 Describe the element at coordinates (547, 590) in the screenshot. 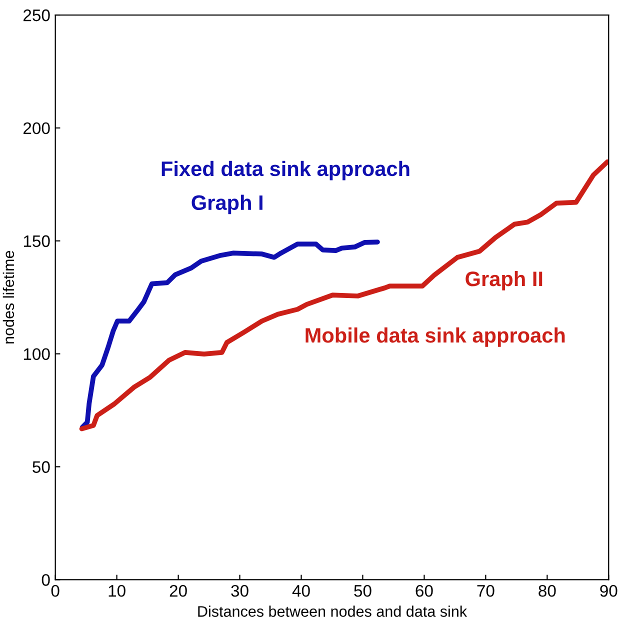

I see `x-tick-label: 80` at that location.